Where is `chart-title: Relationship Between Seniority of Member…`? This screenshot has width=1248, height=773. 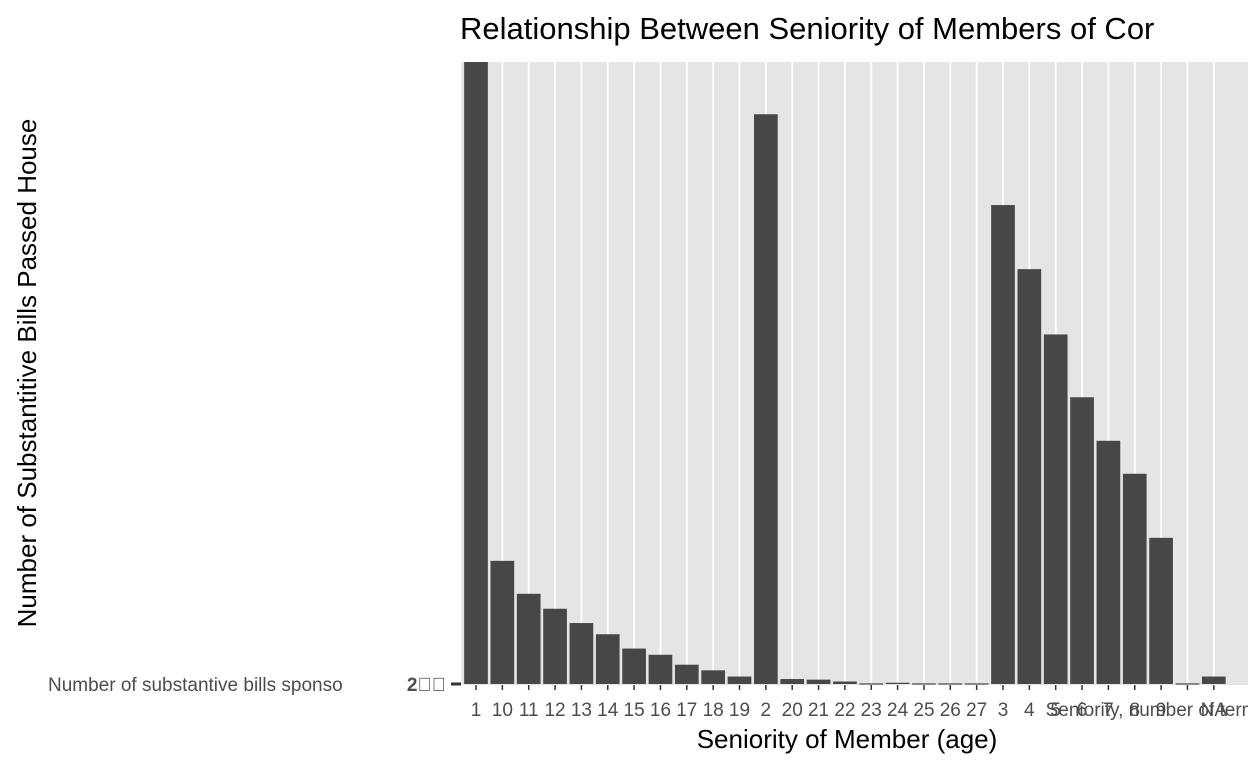 chart-title: Relationship Between Seniority of Member… is located at coordinates (807, 28).